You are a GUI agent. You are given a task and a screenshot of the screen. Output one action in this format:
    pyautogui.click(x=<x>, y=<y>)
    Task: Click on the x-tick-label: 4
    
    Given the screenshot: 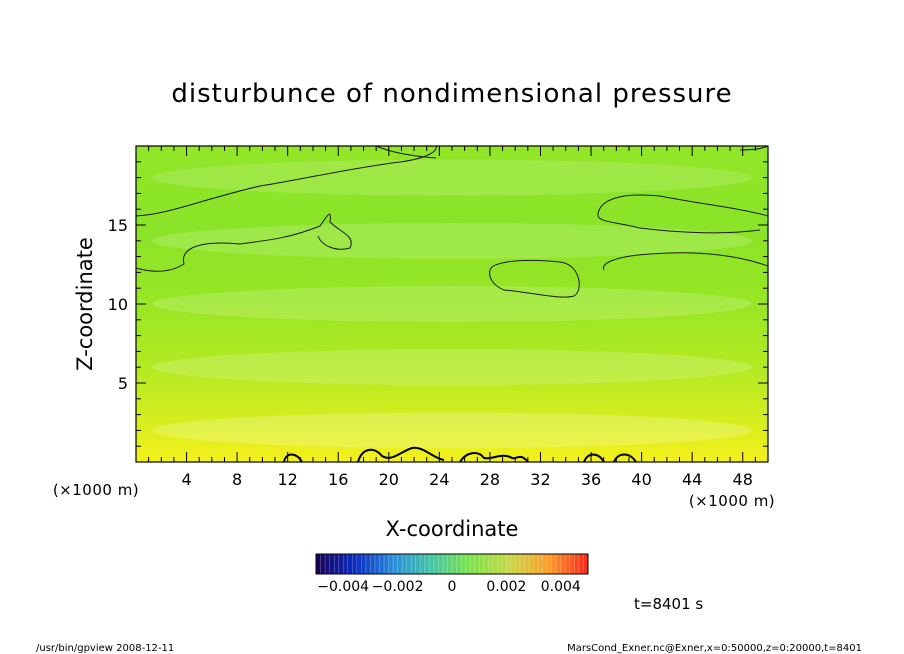 What is the action you would take?
    pyautogui.click(x=186, y=479)
    